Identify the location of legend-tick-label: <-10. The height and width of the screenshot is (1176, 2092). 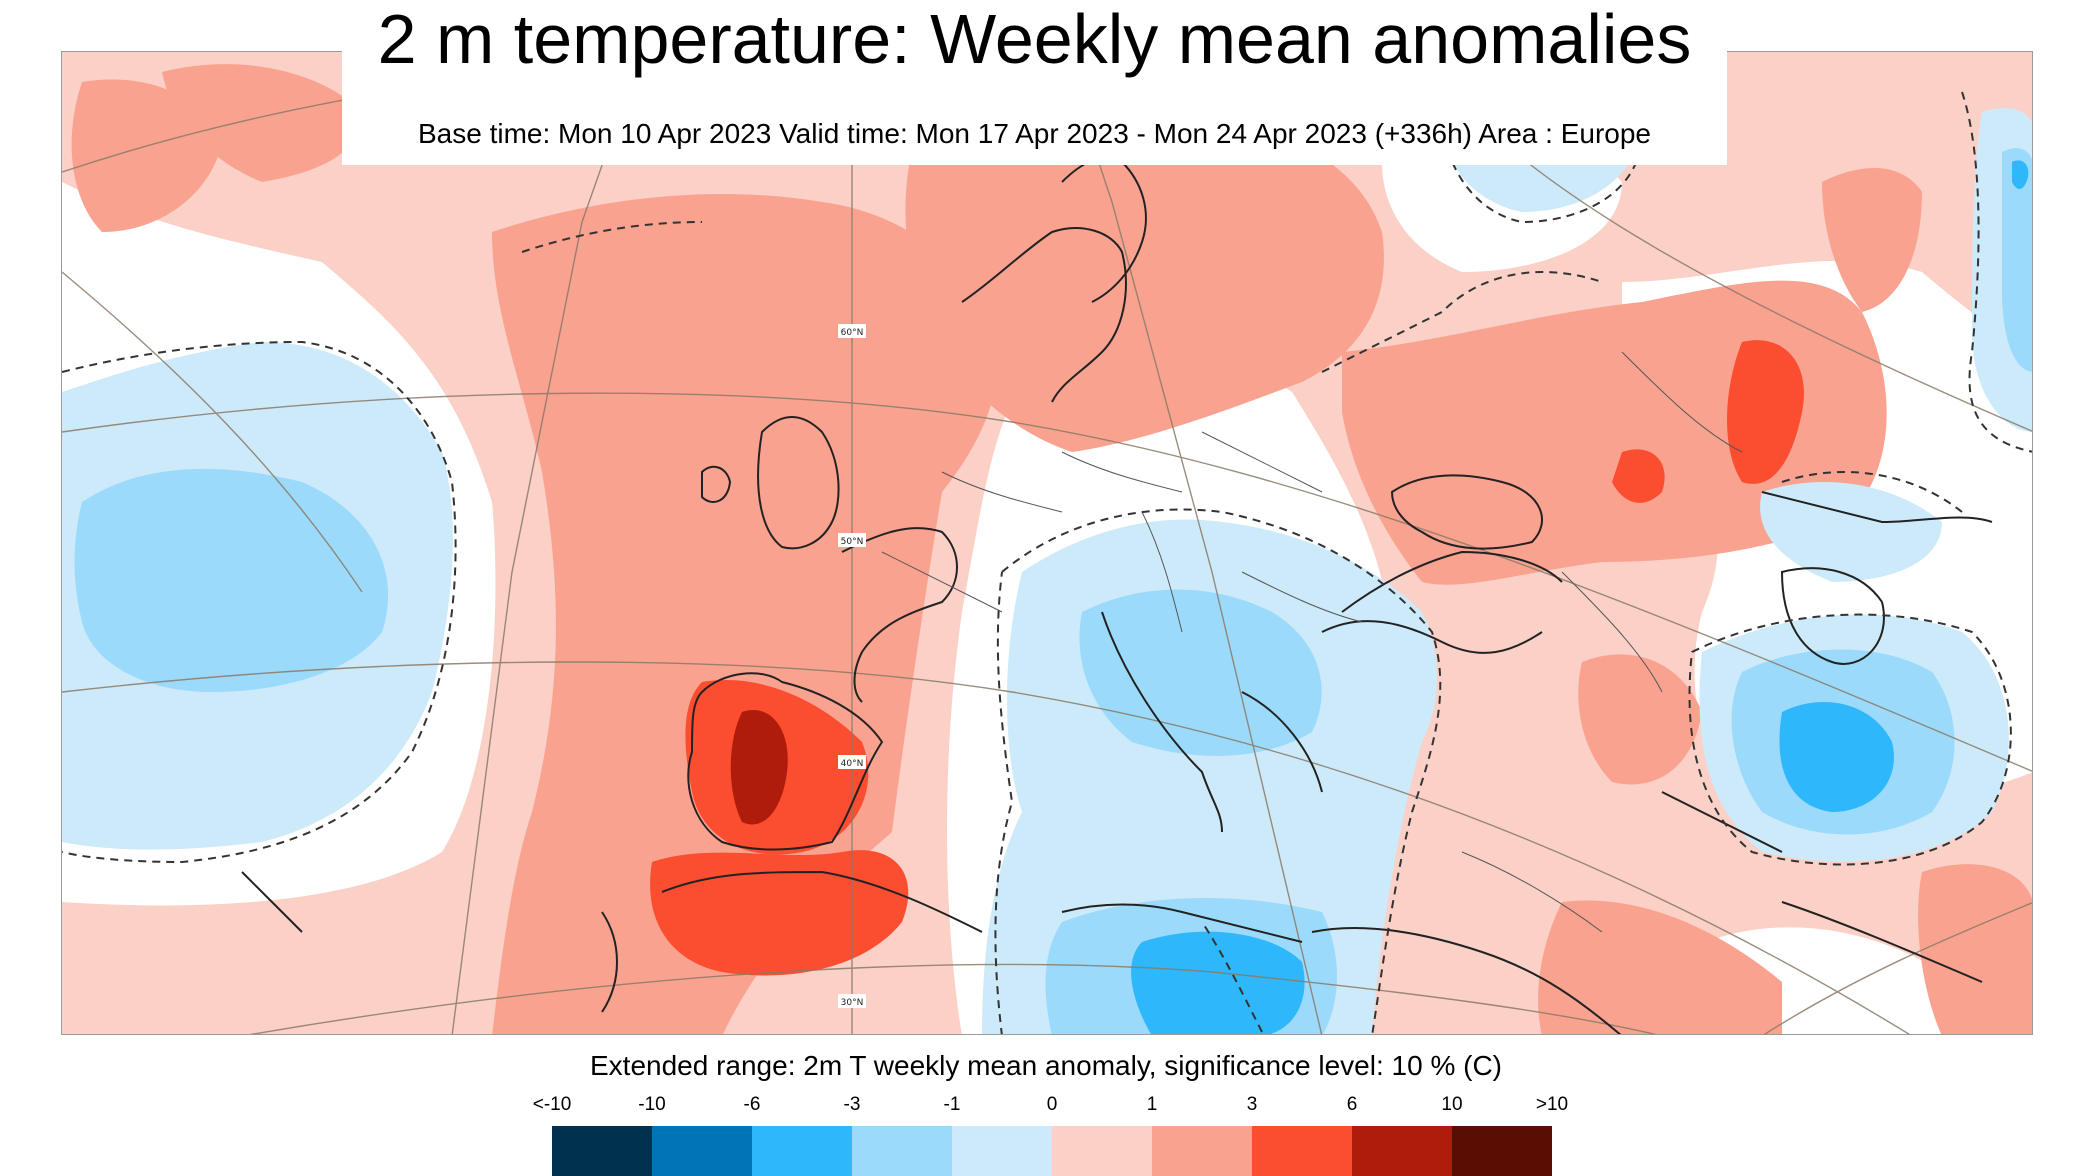
(552, 1104).